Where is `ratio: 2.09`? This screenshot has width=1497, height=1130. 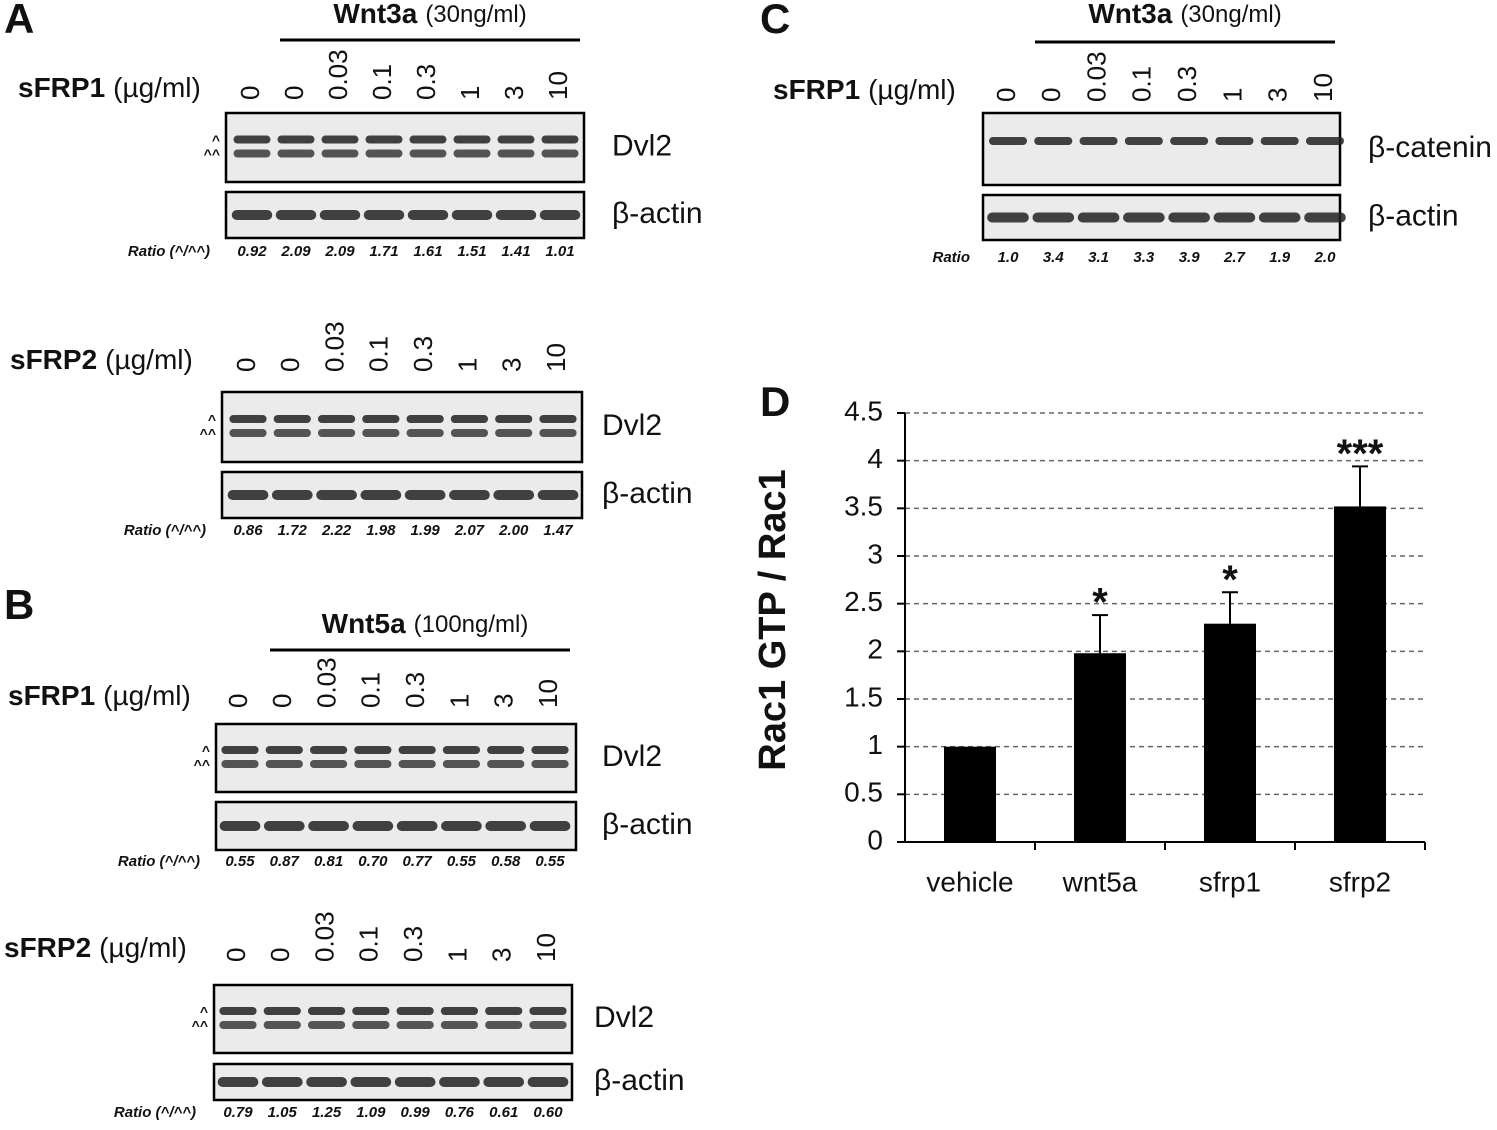 ratio: 2.09 is located at coordinates (295, 251).